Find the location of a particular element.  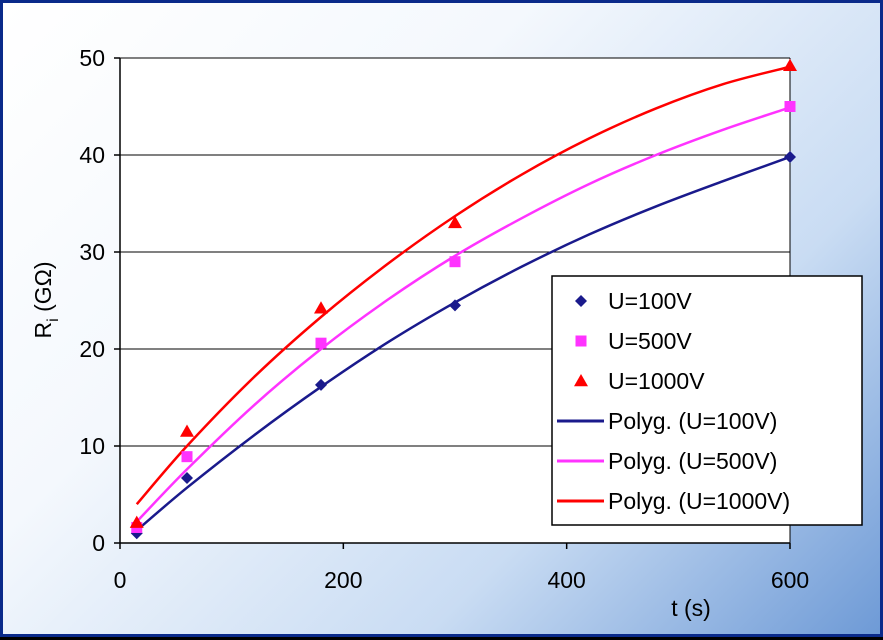

y-tick-label-10: 10 is located at coordinates (92, 446).